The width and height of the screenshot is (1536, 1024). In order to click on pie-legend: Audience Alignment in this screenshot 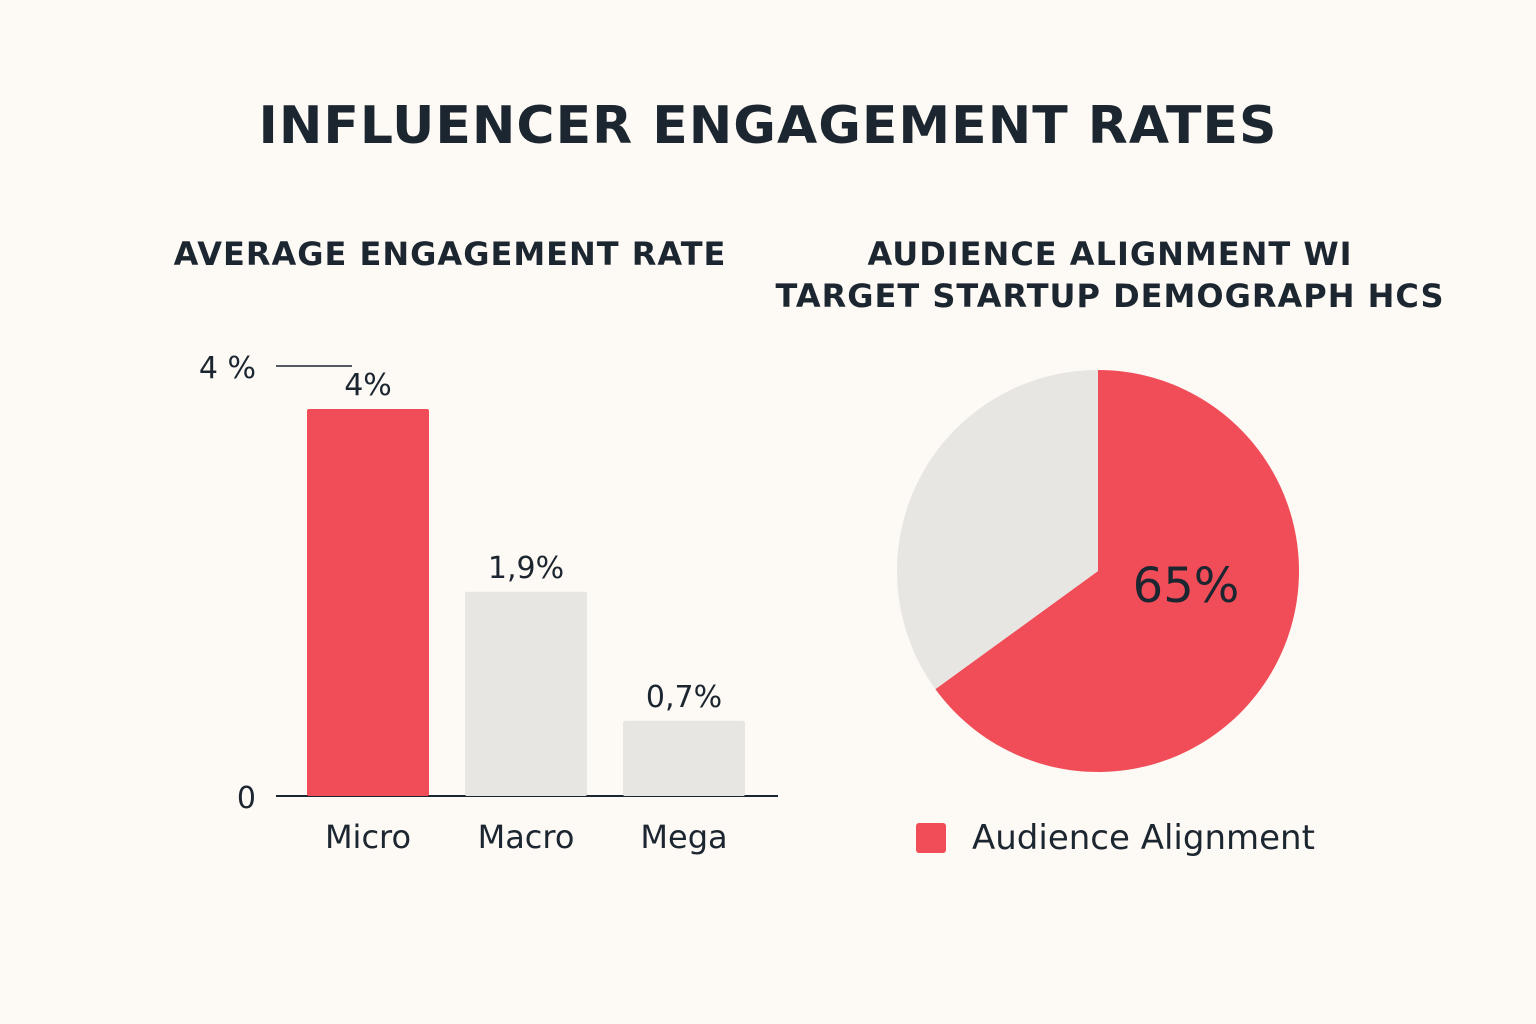, I will do `click(1115, 838)`.